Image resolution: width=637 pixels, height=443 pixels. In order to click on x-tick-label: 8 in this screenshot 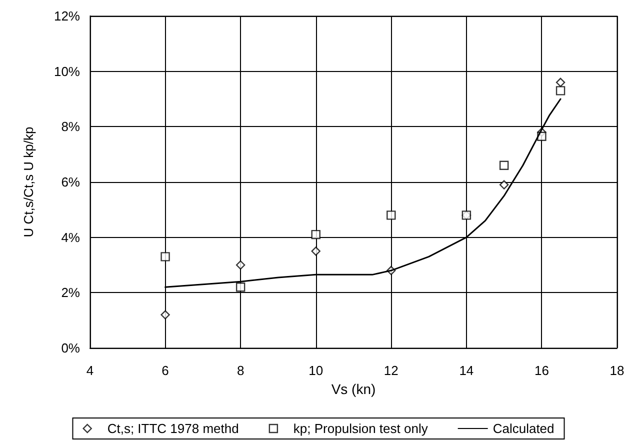, I will do `click(240, 370)`.